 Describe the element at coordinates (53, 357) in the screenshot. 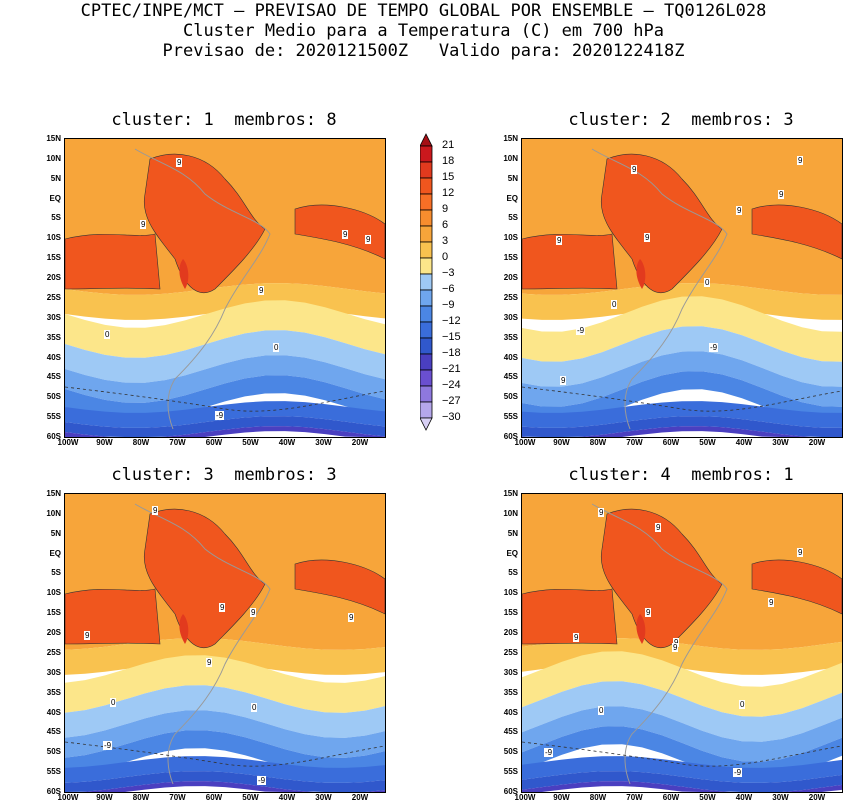

I see `lat-tick-label: 40S` at that location.